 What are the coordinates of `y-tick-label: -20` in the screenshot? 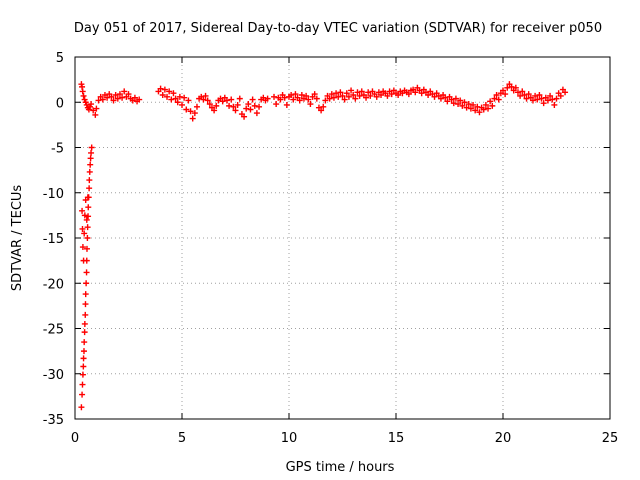 It's located at (53, 284).